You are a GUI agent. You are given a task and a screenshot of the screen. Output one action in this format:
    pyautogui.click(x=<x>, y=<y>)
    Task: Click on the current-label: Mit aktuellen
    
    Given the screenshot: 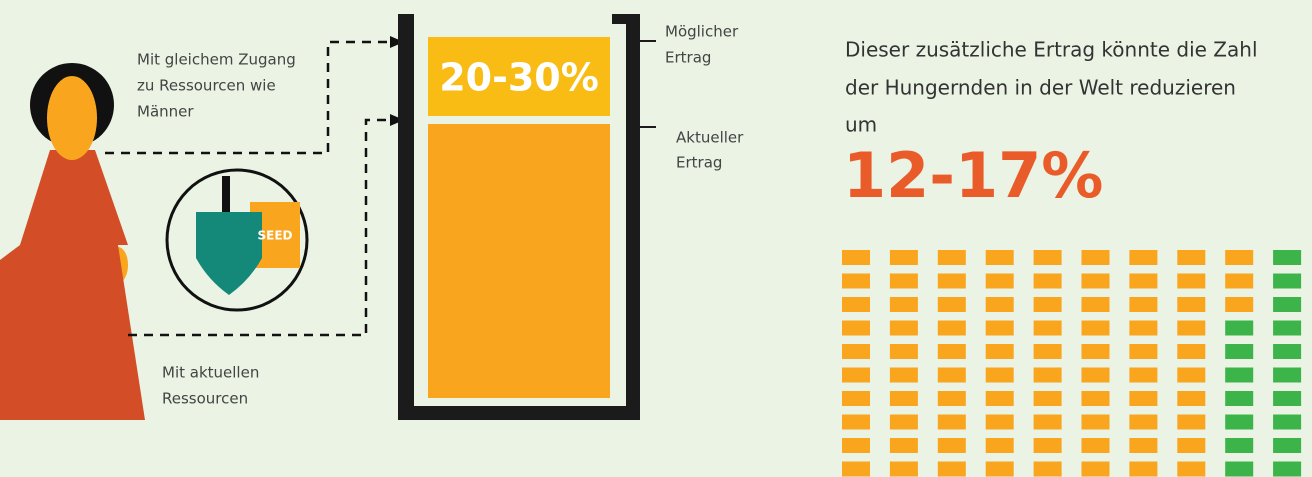 What is the action you would take?
    pyautogui.click(x=210, y=373)
    